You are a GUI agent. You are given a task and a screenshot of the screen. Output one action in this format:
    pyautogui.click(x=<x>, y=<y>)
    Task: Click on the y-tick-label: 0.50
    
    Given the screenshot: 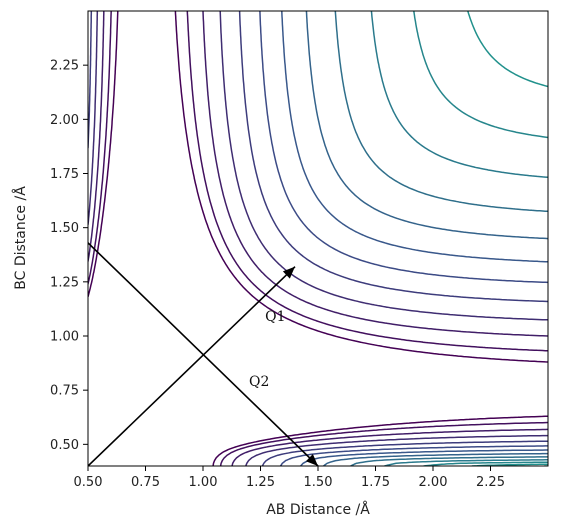 What is the action you would take?
    pyautogui.click(x=64, y=445)
    